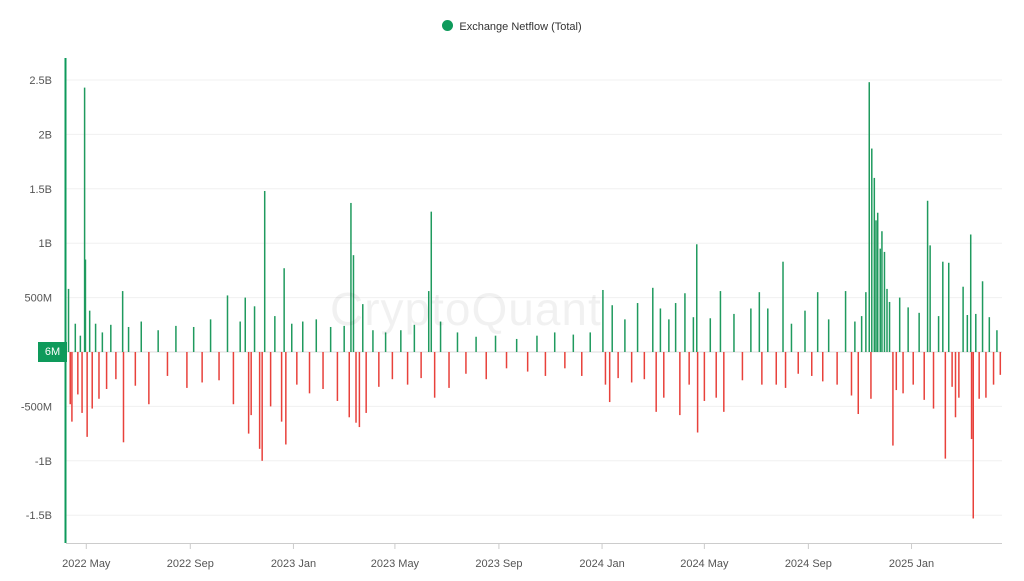 Image resolution: width=1024 pixels, height=581 pixels. What do you see at coordinates (40, 81) in the screenshot?
I see `y-tick-label: 2.5B` at bounding box center [40, 81].